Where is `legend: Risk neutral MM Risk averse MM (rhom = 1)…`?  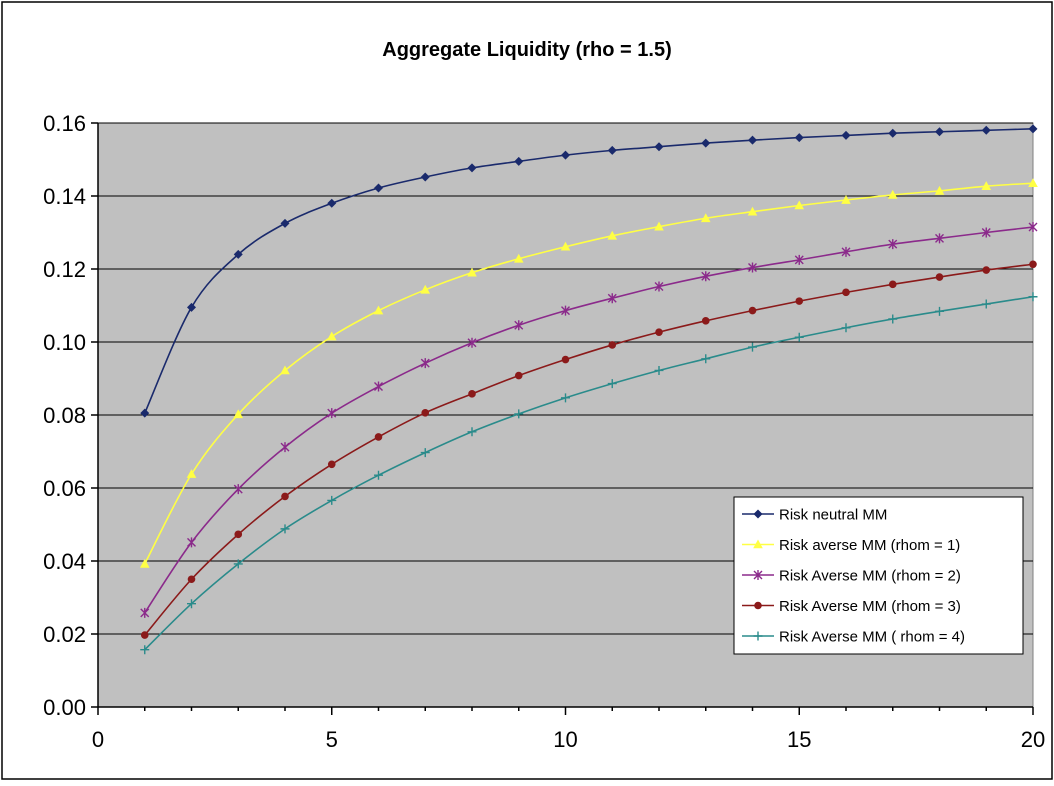 legend: Risk neutral MM Risk averse MM (rhom = 1)… is located at coordinates (878, 575).